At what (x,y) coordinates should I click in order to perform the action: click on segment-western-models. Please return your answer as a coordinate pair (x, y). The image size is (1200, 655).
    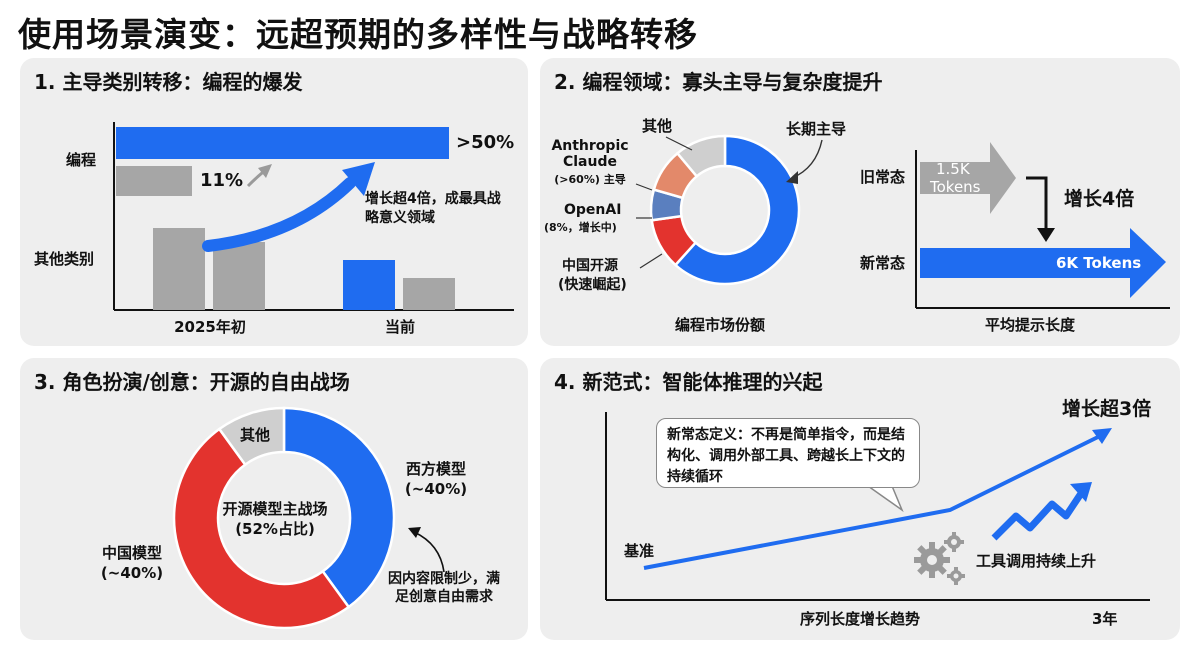
    Looking at the image, I should click on (339, 507).